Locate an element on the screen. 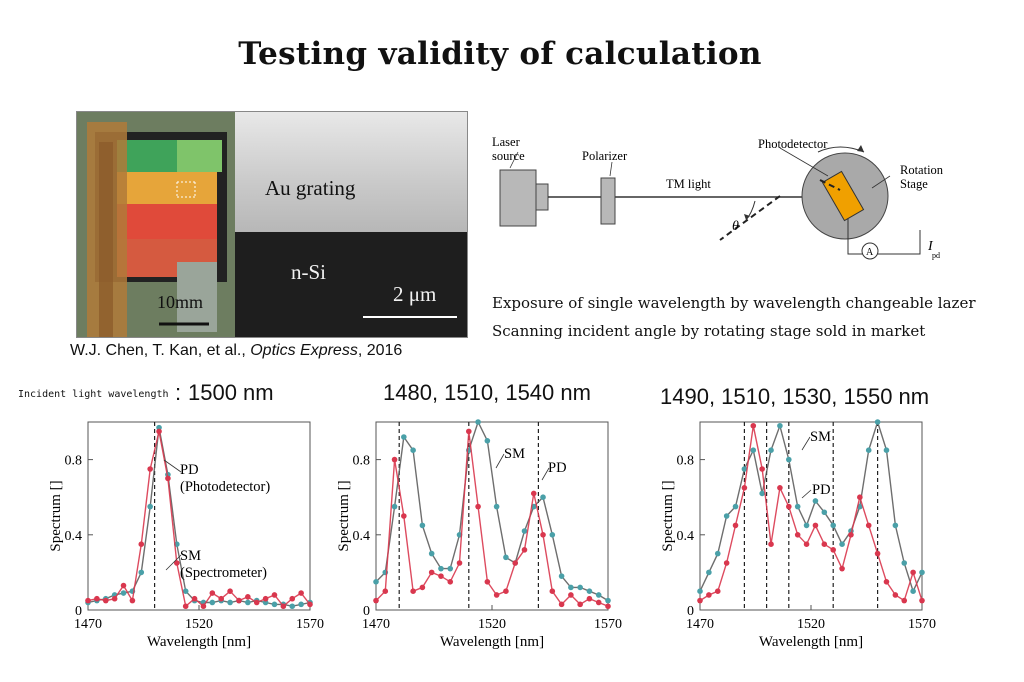 Image resolution: width=1024 pixels, height=682 pixels. current-label: I is located at coordinates (930, 246).